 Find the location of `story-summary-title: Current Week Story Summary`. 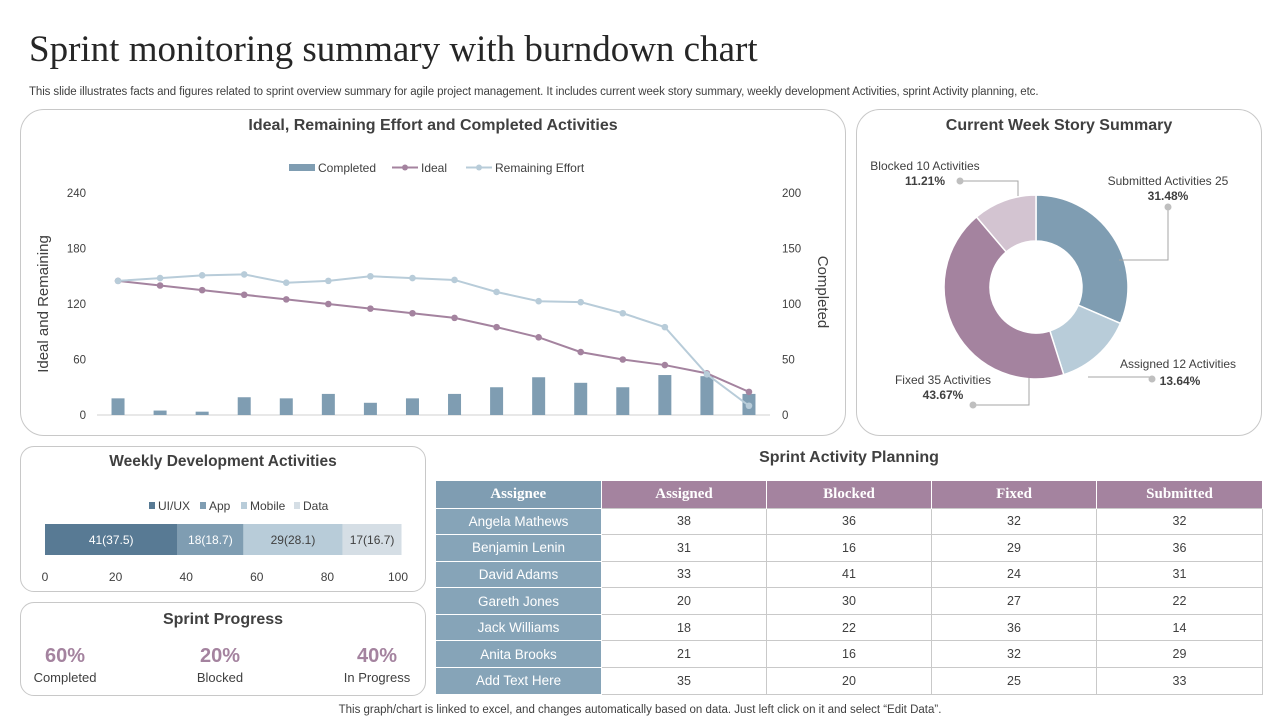

story-summary-title: Current Week Story Summary is located at coordinates (1059, 125).